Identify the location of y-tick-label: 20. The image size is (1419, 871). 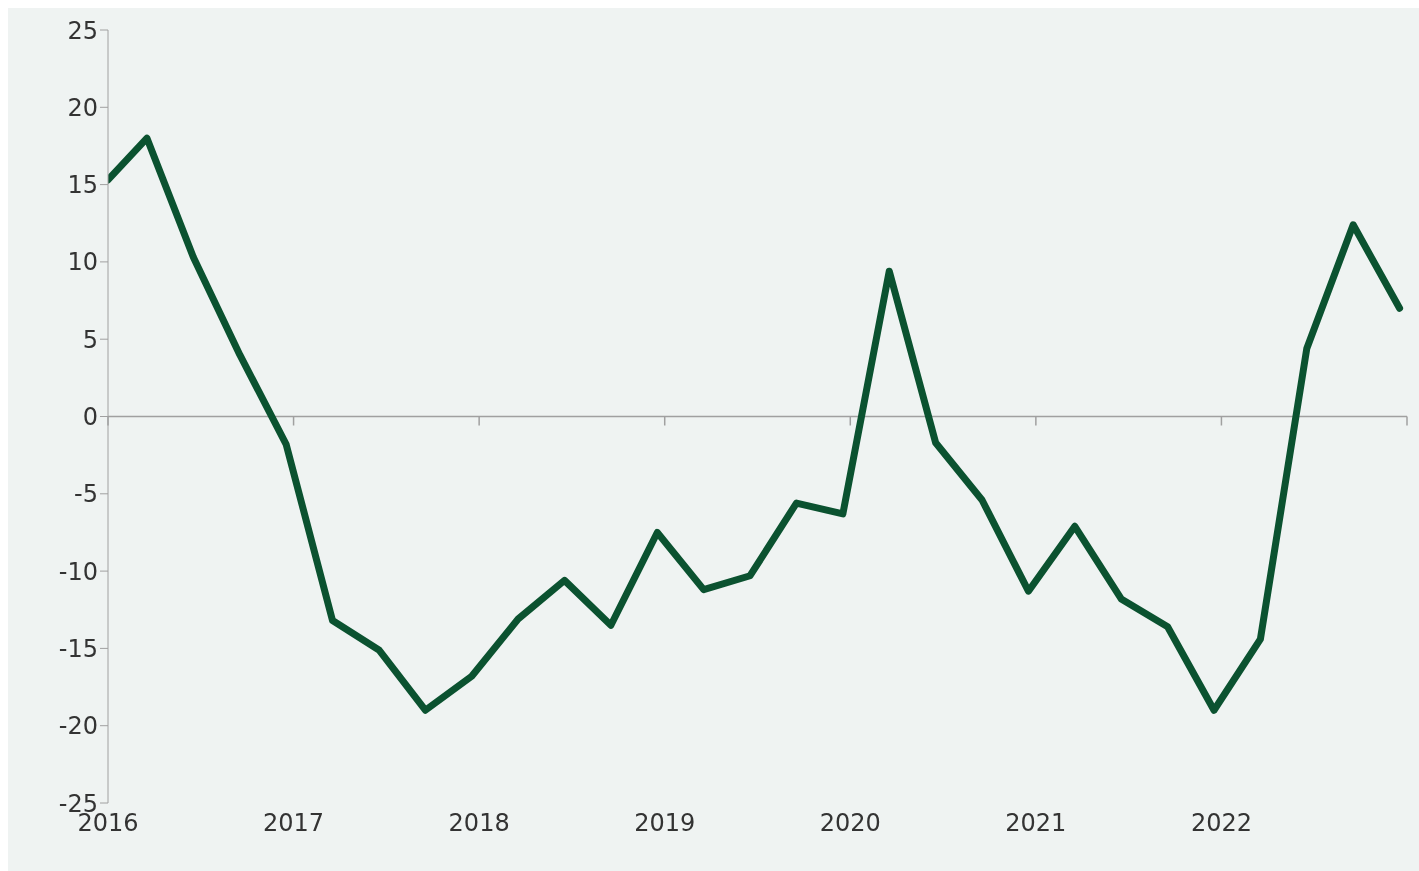
(82, 107).